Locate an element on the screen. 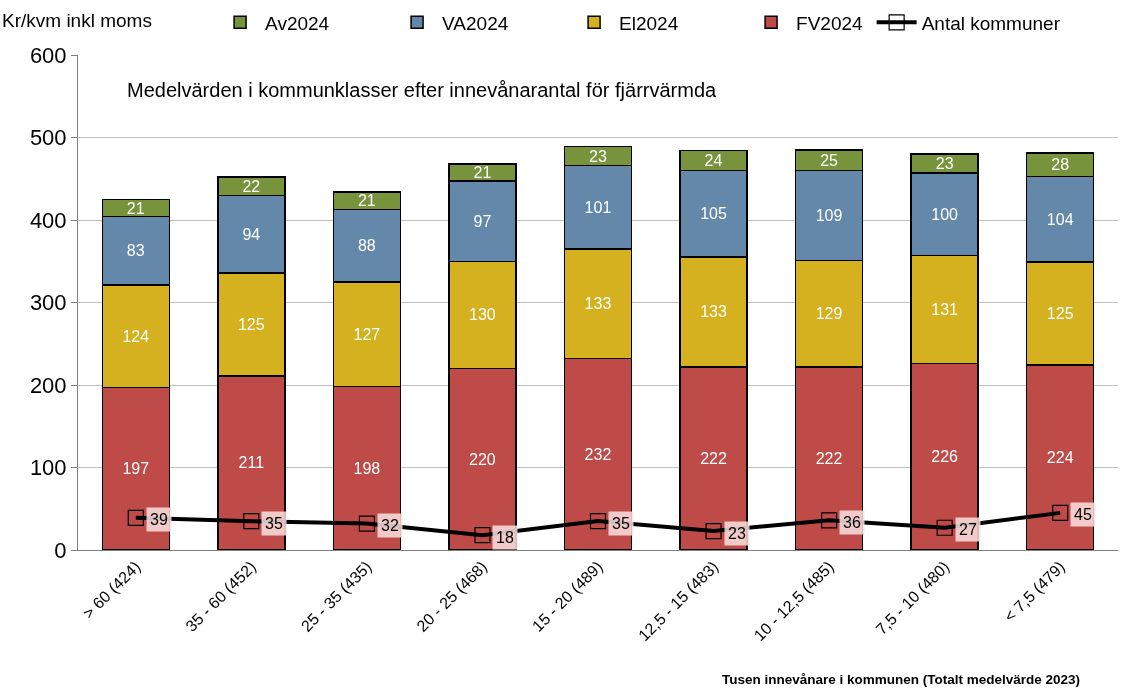  data-label: 130 is located at coordinates (482, 315).